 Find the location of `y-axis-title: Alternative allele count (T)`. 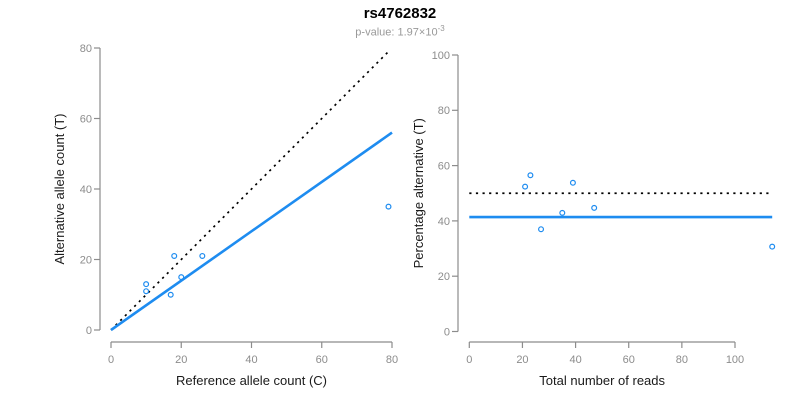

y-axis-title: Alternative allele count (T) is located at coordinates (59, 188).